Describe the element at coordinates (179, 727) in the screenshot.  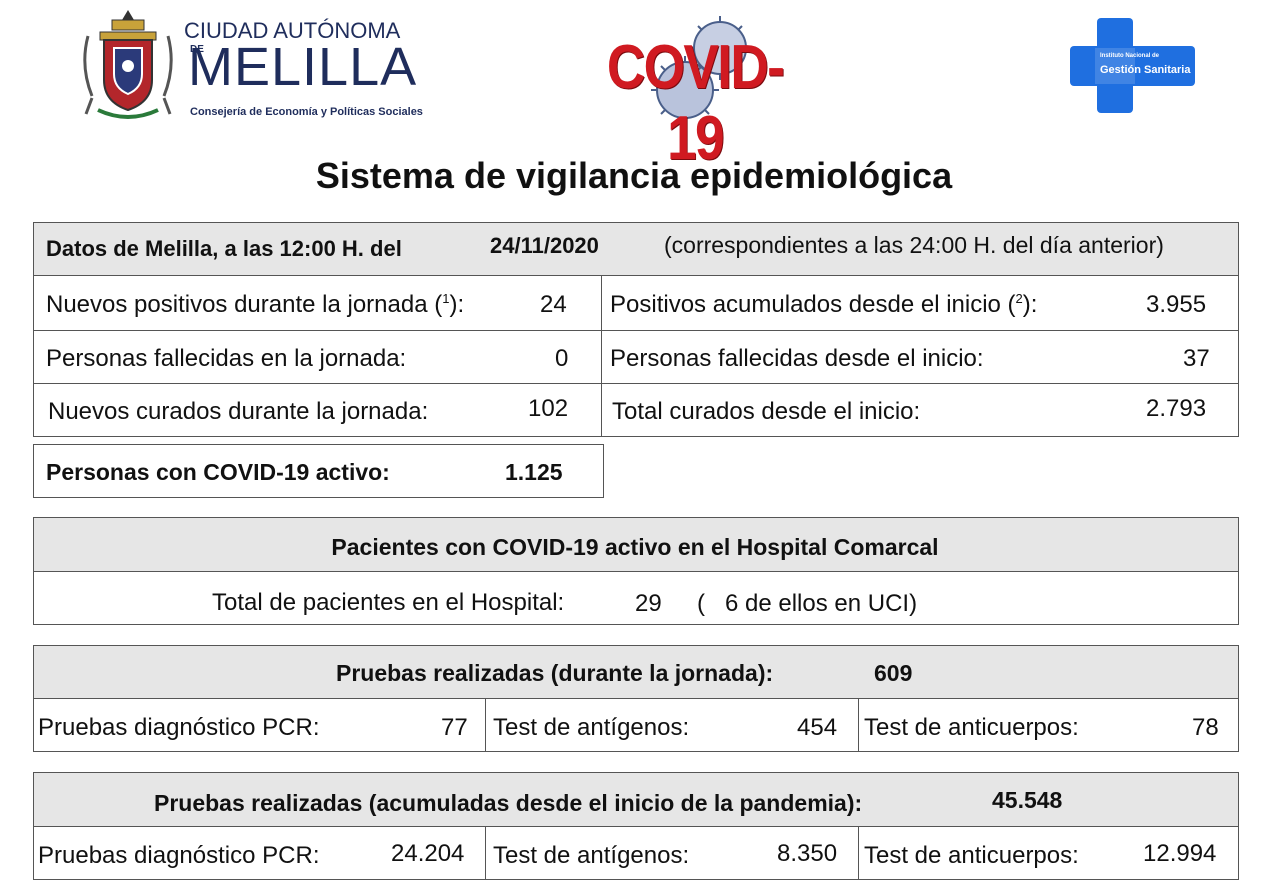
I see `tests-day-pcr-label: Pruebas diagnóstico PCR:` at that location.